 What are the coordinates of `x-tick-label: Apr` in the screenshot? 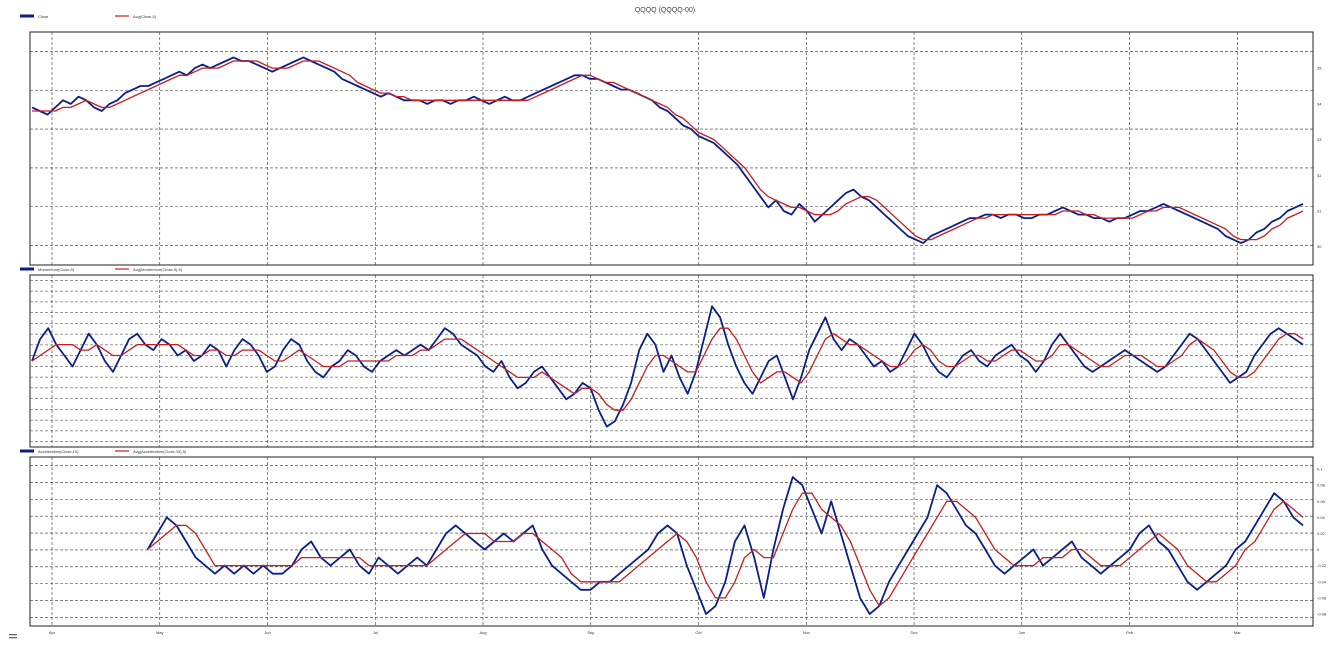 It's located at (52, 632).